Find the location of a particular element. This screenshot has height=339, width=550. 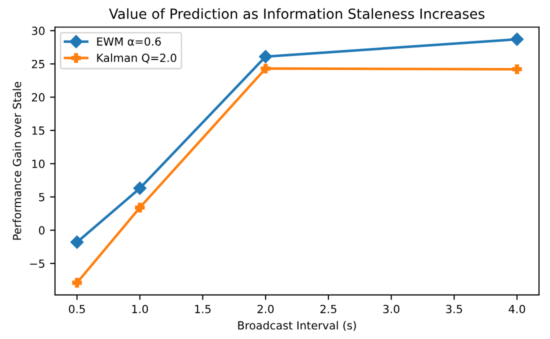

x-tick-label: 2.0 is located at coordinates (266, 309).